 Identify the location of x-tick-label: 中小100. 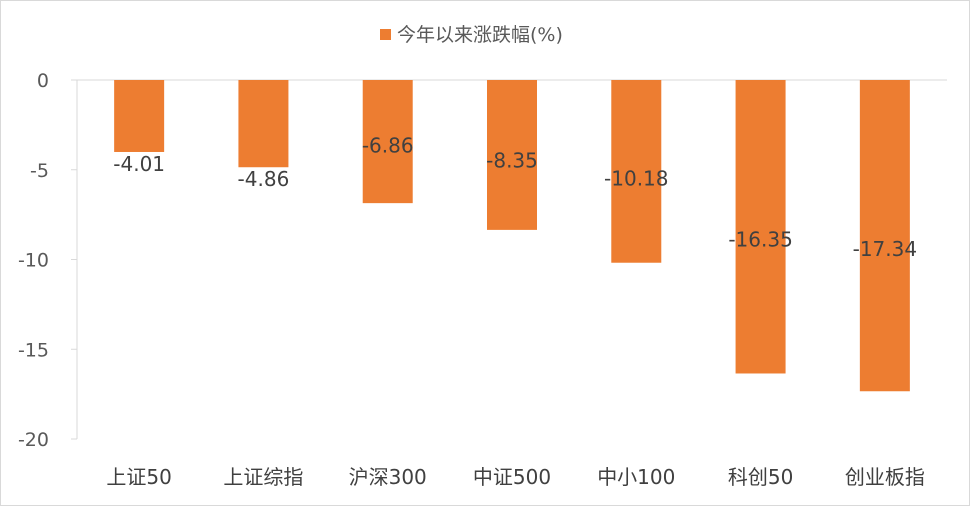
(636, 477).